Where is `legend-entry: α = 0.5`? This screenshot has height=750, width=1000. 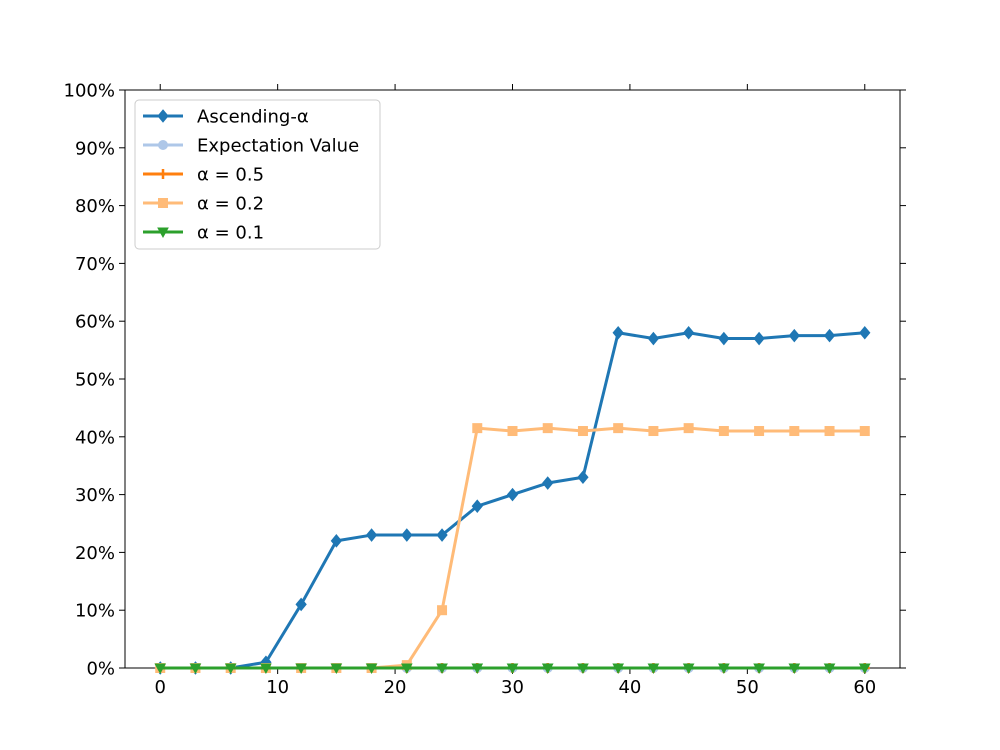
legend-entry: α = 0.5 is located at coordinates (203, 175).